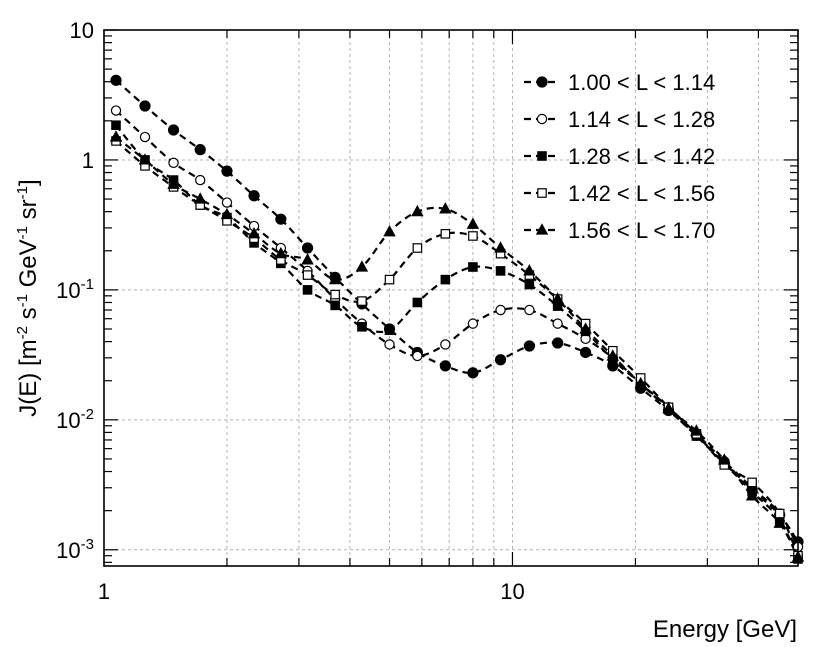  What do you see at coordinates (641, 82) in the screenshot?
I see `legend-label-1: 1.00 < L < 1.14` at bounding box center [641, 82].